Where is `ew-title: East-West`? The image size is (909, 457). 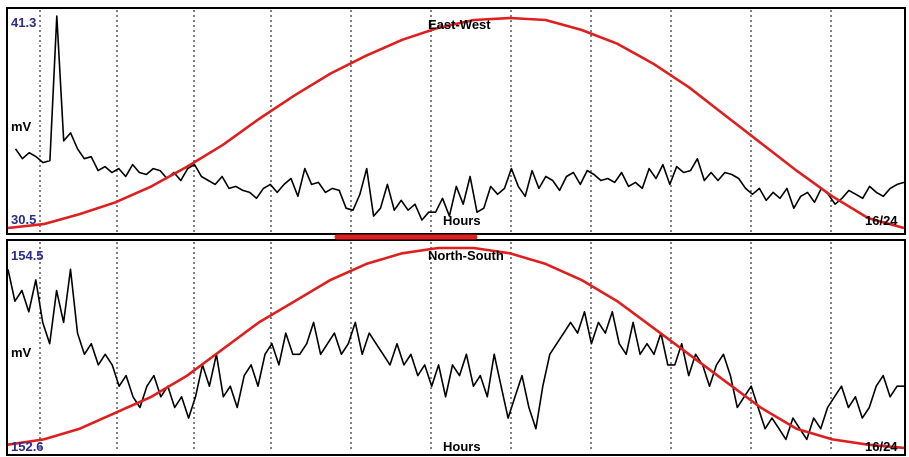 ew-title: East-West is located at coordinates (459, 24).